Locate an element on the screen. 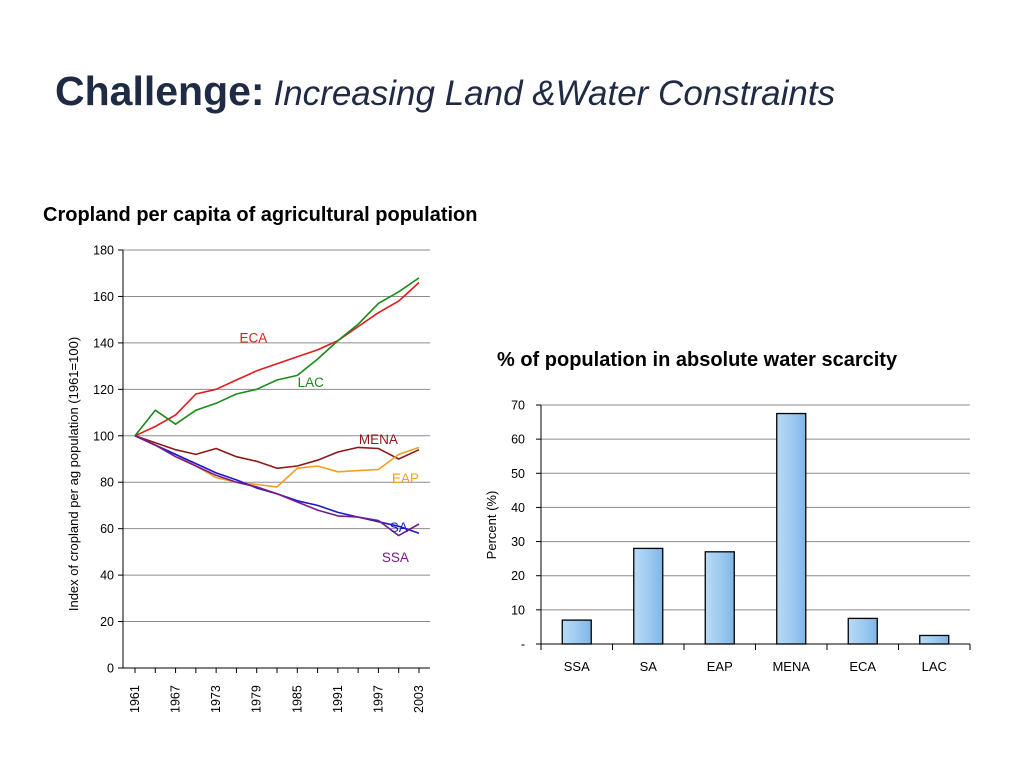  series-line-eca is located at coordinates (277, 359).